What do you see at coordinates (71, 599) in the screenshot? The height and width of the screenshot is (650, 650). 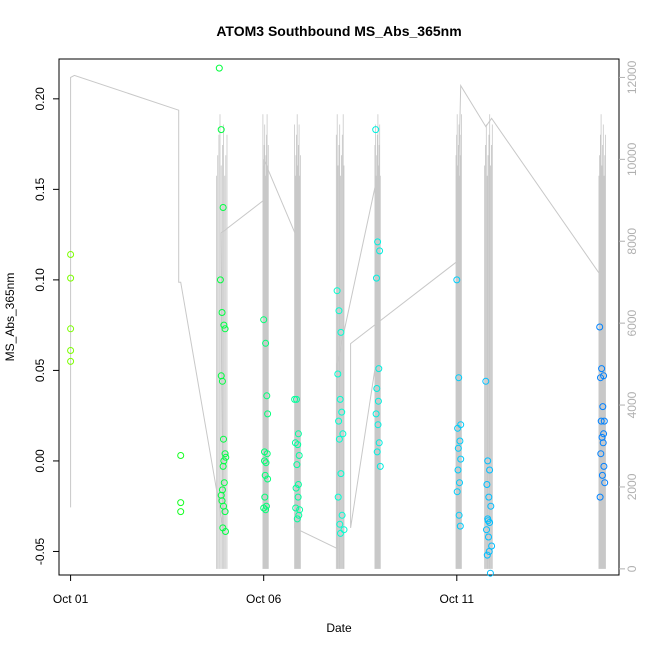 I see `x-tick-label: Oct 01` at bounding box center [71, 599].